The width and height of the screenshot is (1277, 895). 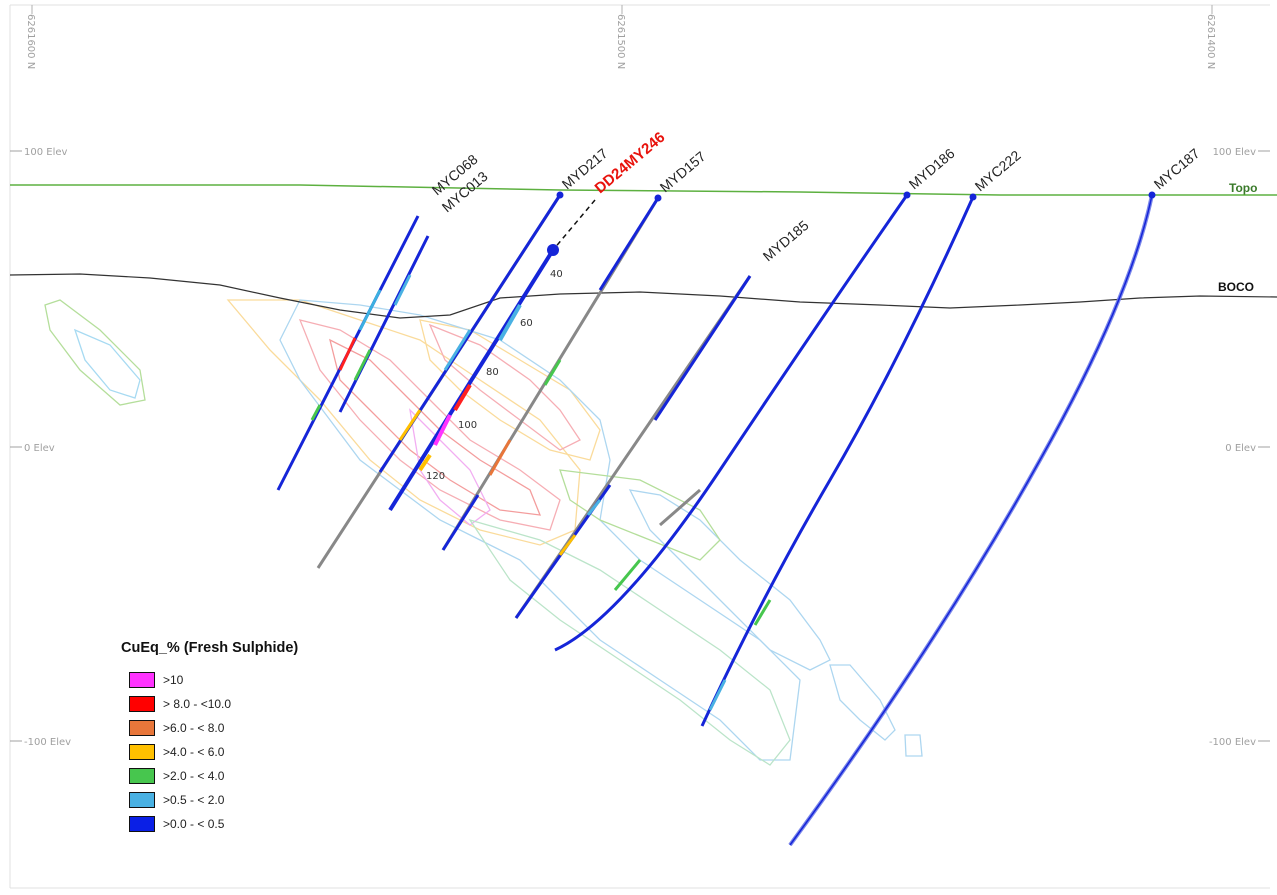 I want to click on depth-mark-100: 100, so click(x=467, y=425).